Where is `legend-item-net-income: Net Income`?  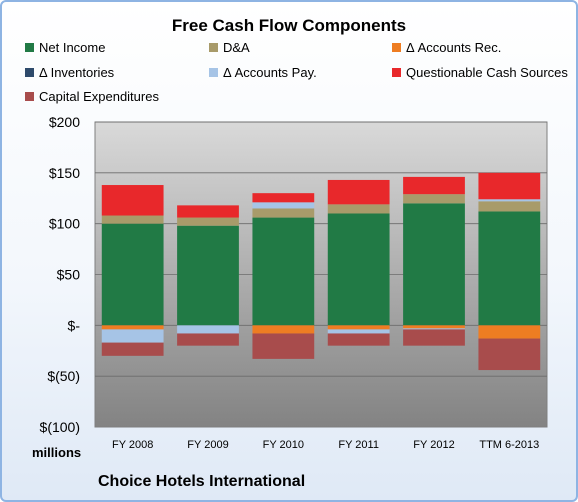 legend-item-net-income: Net Income is located at coordinates (65, 47).